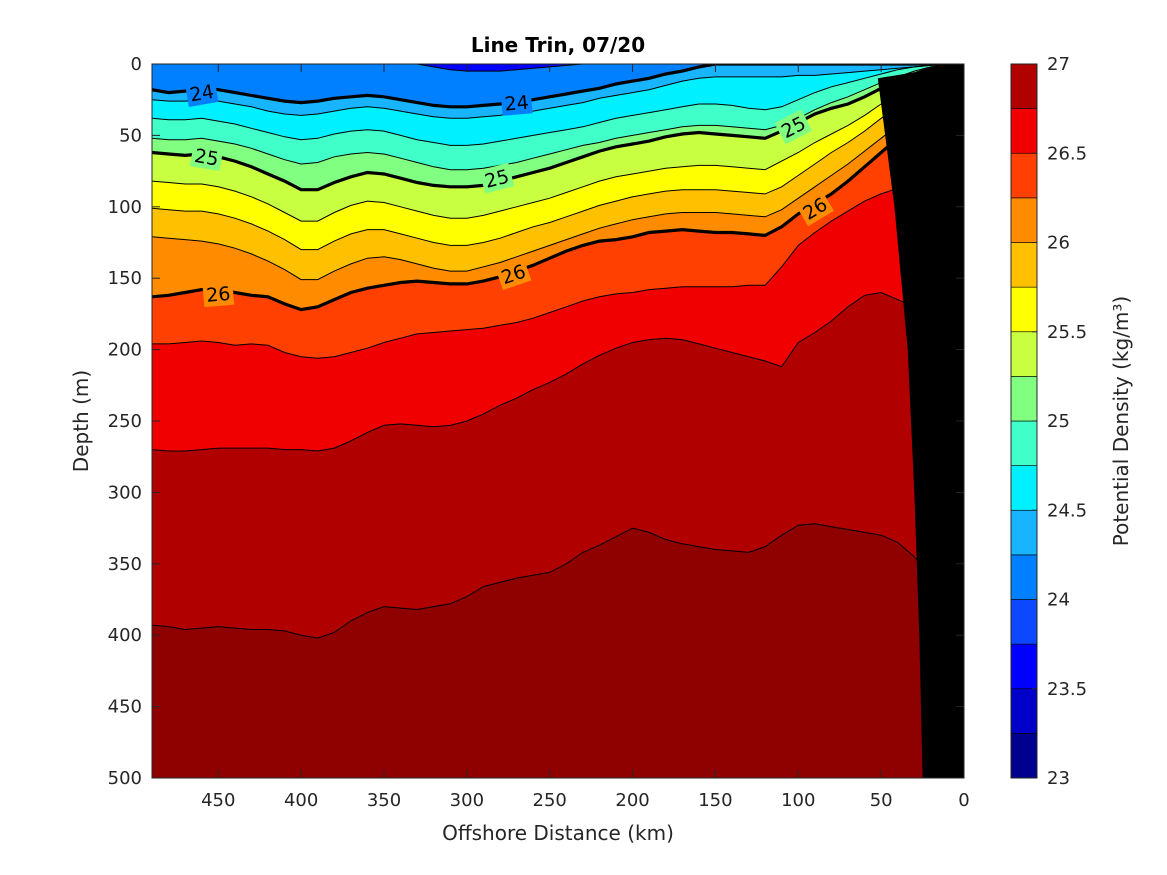  I want to click on x-tick-label: 0, so click(963, 800).